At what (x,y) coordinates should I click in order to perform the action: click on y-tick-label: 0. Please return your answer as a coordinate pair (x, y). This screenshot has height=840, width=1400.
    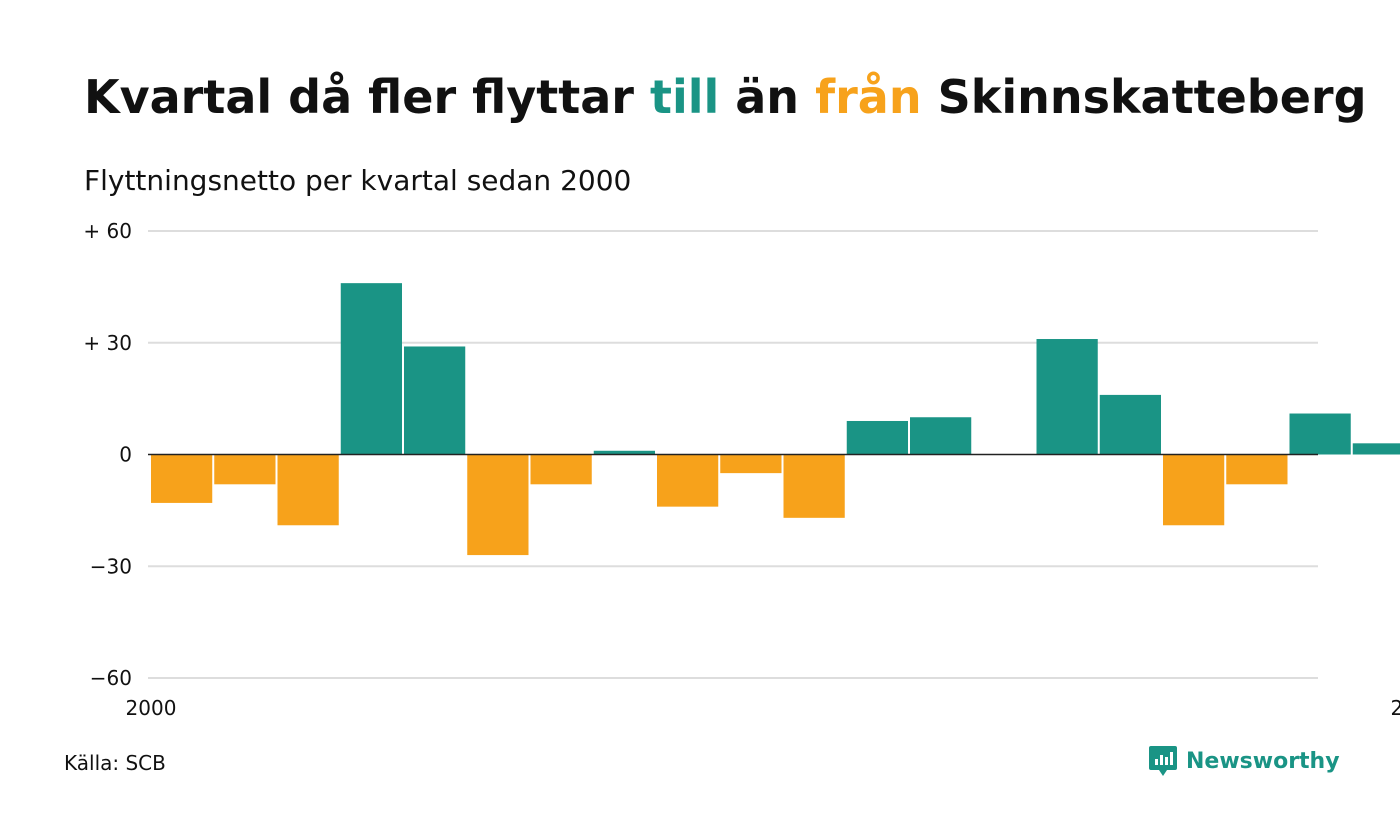
    Looking at the image, I should click on (125, 455).